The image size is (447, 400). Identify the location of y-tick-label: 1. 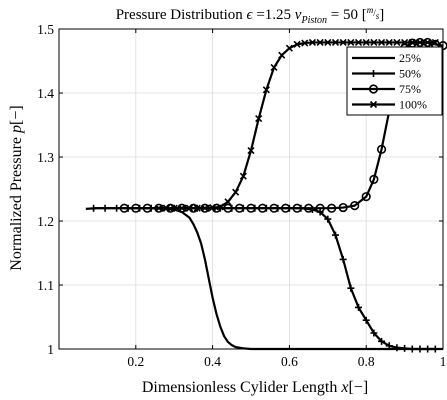
(50, 349).